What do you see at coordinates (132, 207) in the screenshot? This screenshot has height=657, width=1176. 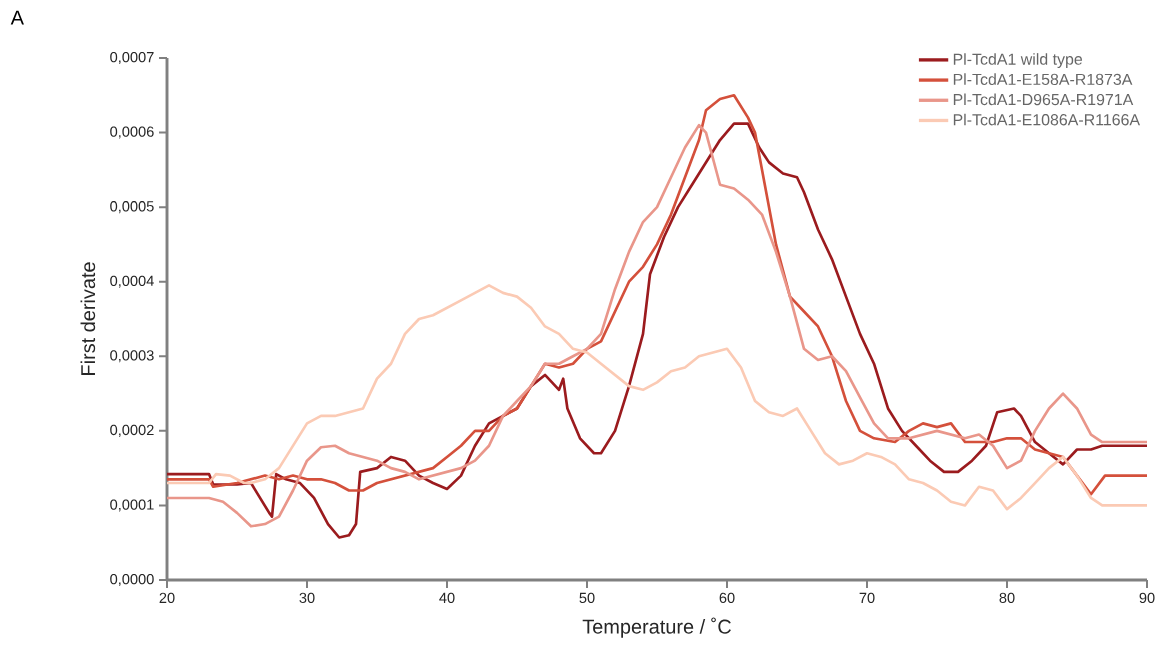 I see `y-tick-label: 0,0005` at bounding box center [132, 207].